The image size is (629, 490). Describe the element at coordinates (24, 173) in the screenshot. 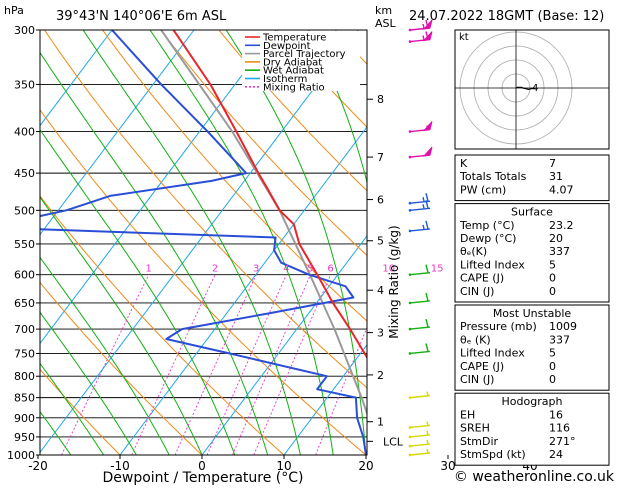

I see `pressure-tick-label: 450` at that location.